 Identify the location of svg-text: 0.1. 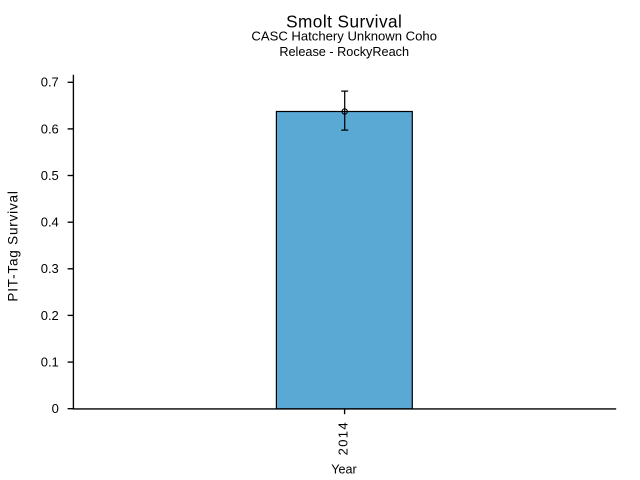
(50, 362).